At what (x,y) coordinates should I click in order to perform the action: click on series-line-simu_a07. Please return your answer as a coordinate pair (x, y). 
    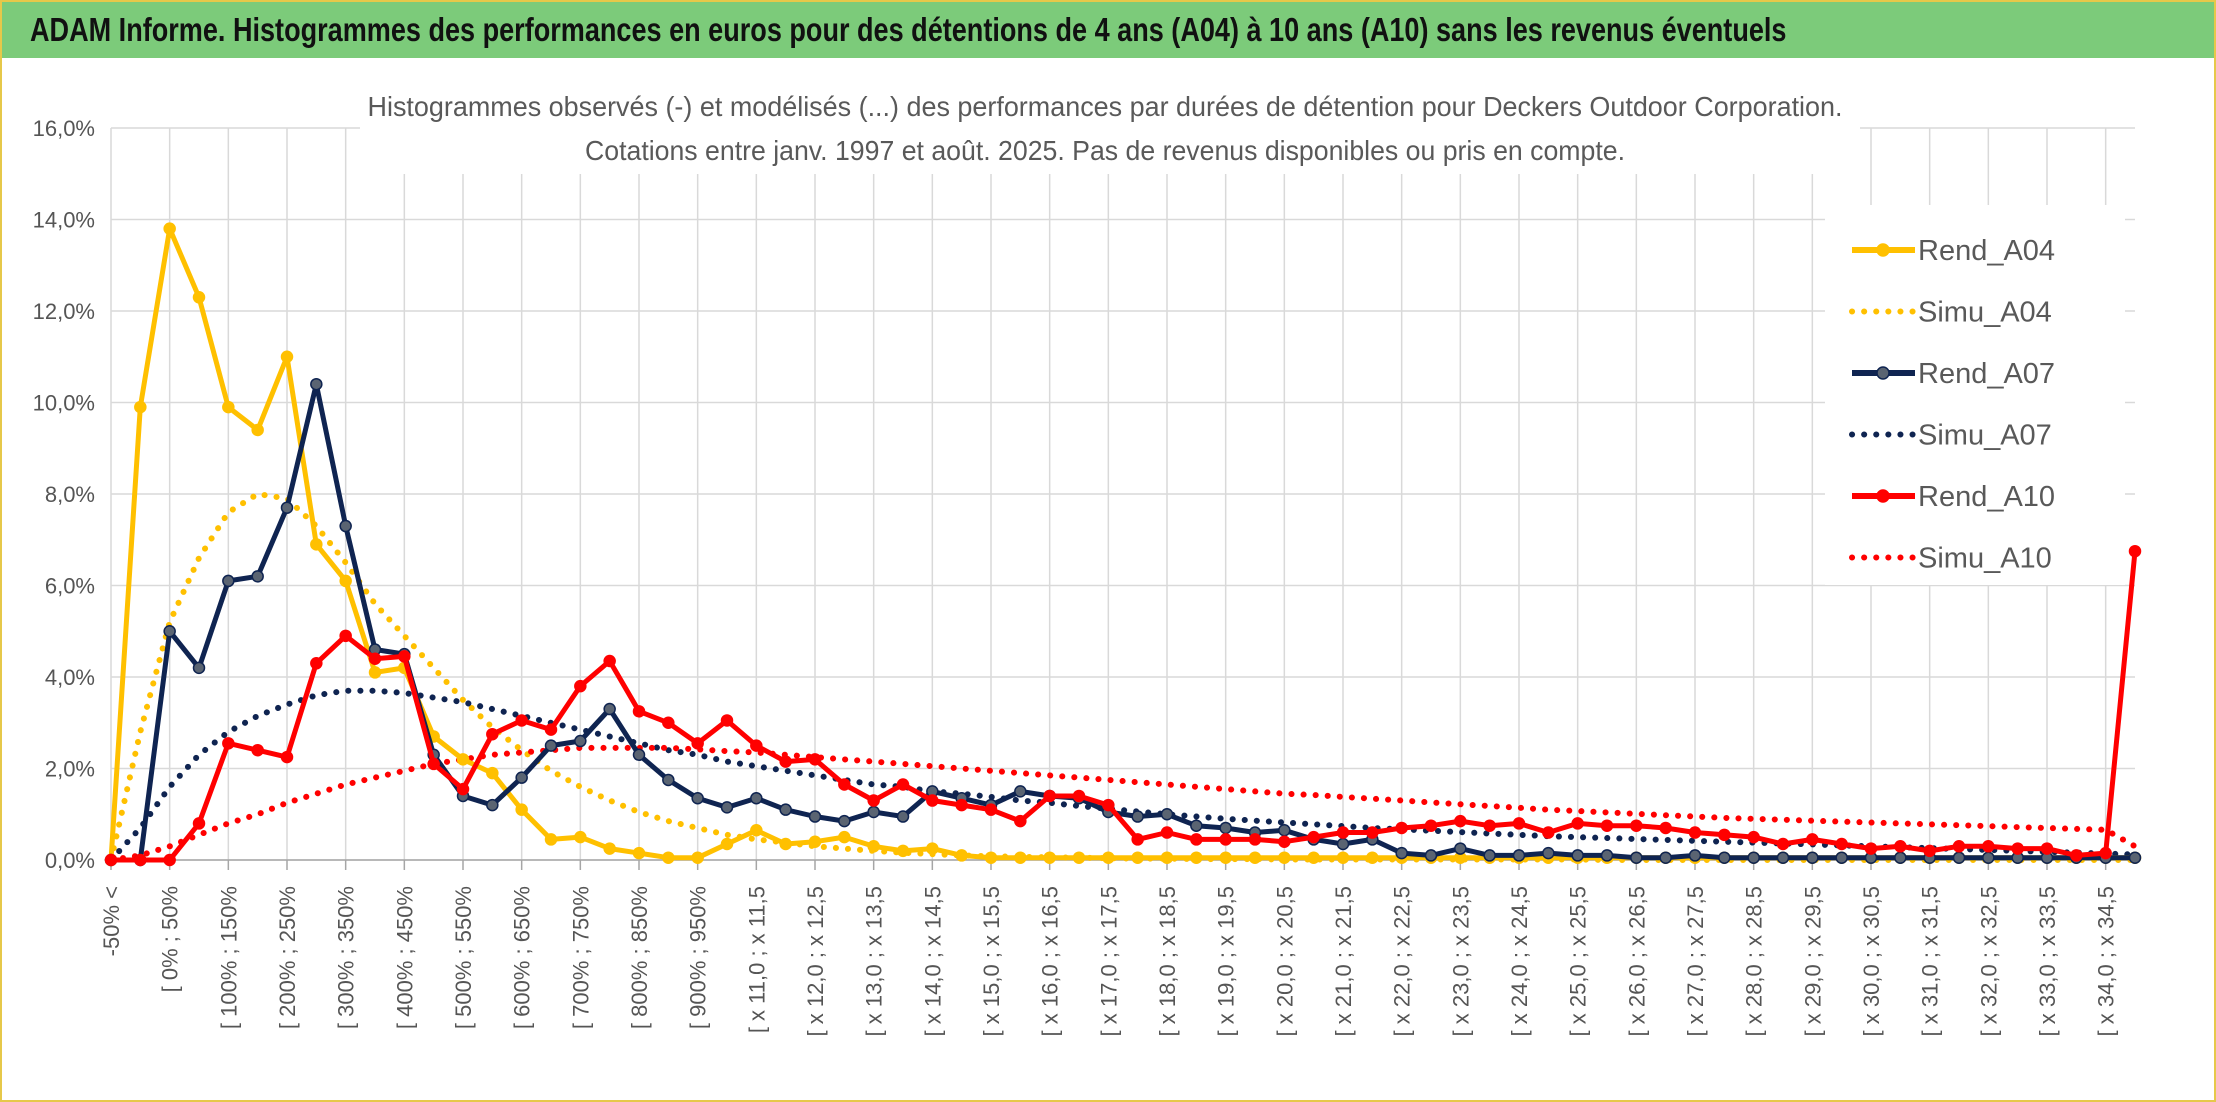
    Looking at the image, I should click on (1123, 775).